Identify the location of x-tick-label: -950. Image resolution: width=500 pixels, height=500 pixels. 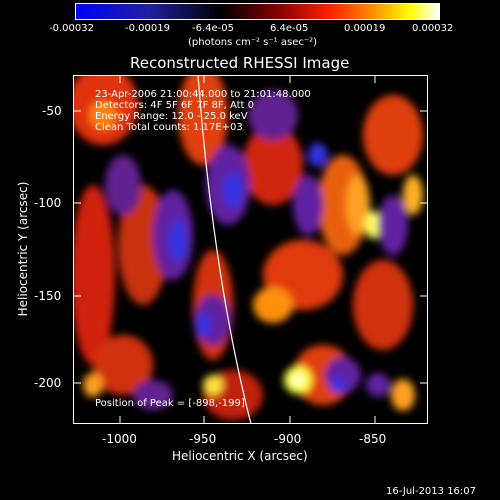
(203, 439).